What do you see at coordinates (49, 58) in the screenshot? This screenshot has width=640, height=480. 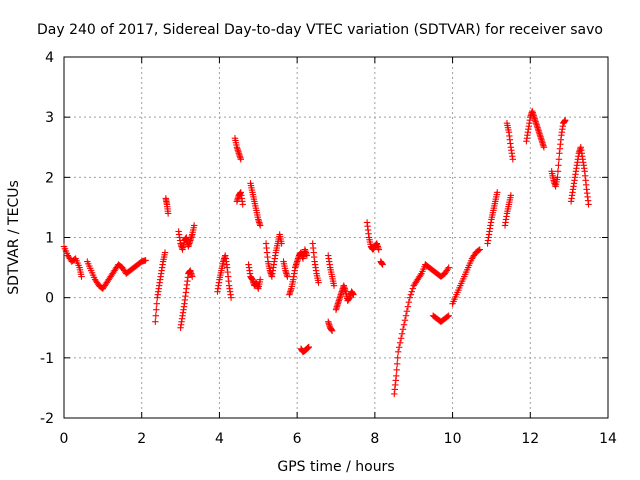 I see `y-tick-label: 4` at bounding box center [49, 58].